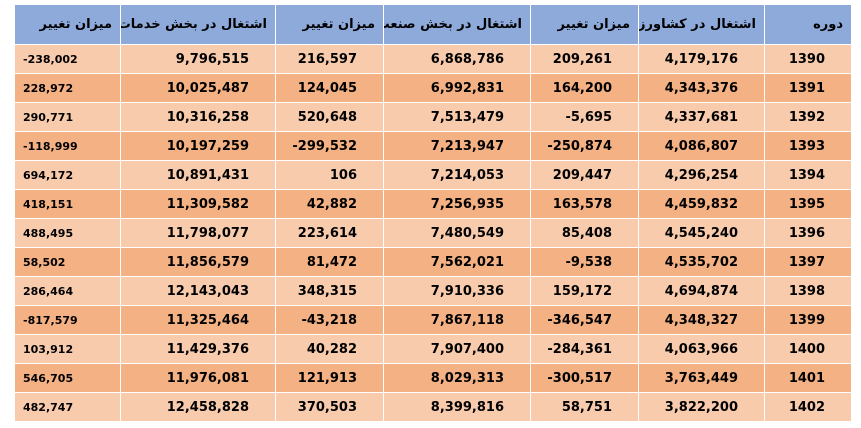 This screenshot has width=861, height=428. What do you see at coordinates (198, 320) in the screenshot?
I see `cell-employment-services: 11,325,464` at bounding box center [198, 320].